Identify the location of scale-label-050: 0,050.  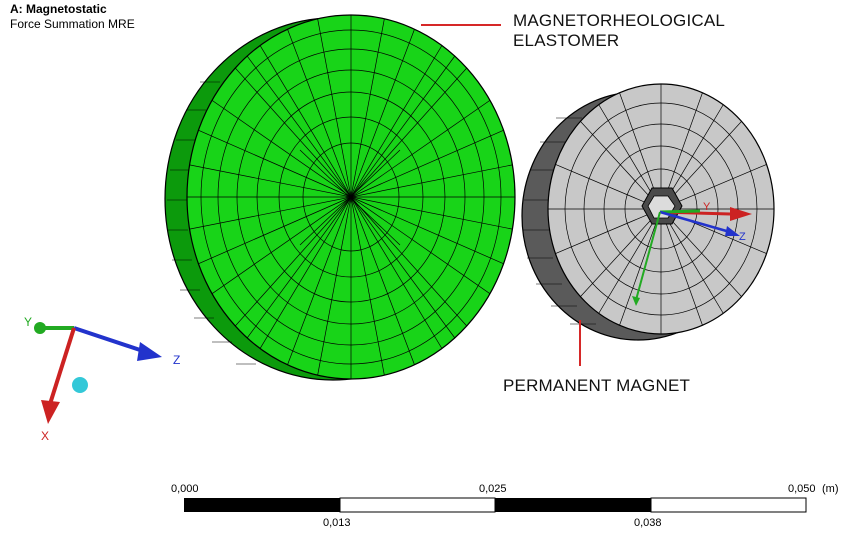
(802, 489).